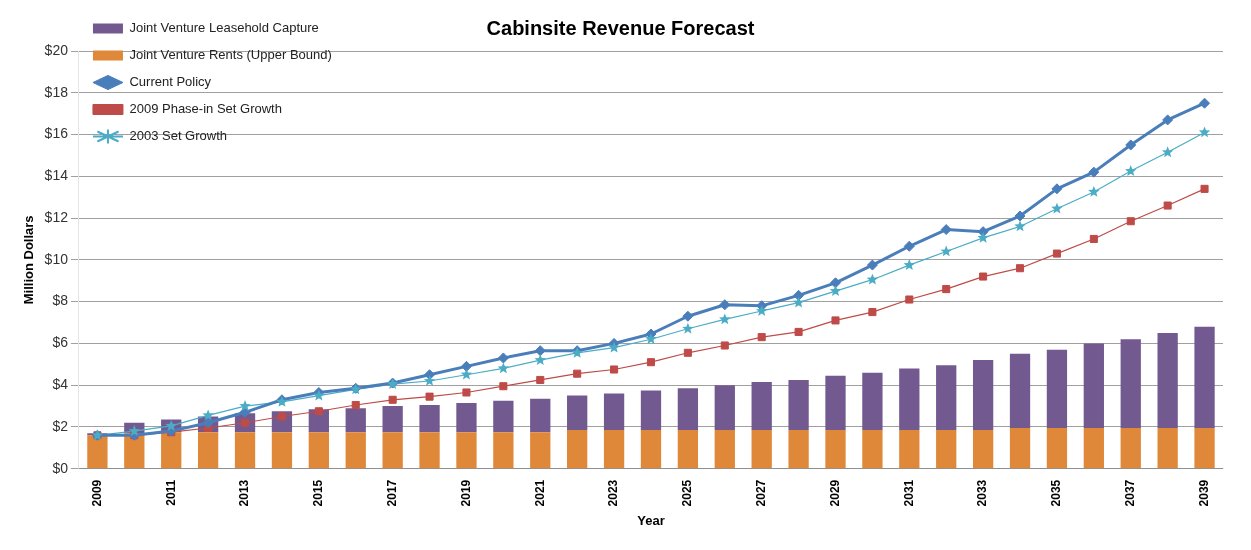  What do you see at coordinates (96, 493) in the screenshot?
I see `x-tick-label: 2009` at bounding box center [96, 493].